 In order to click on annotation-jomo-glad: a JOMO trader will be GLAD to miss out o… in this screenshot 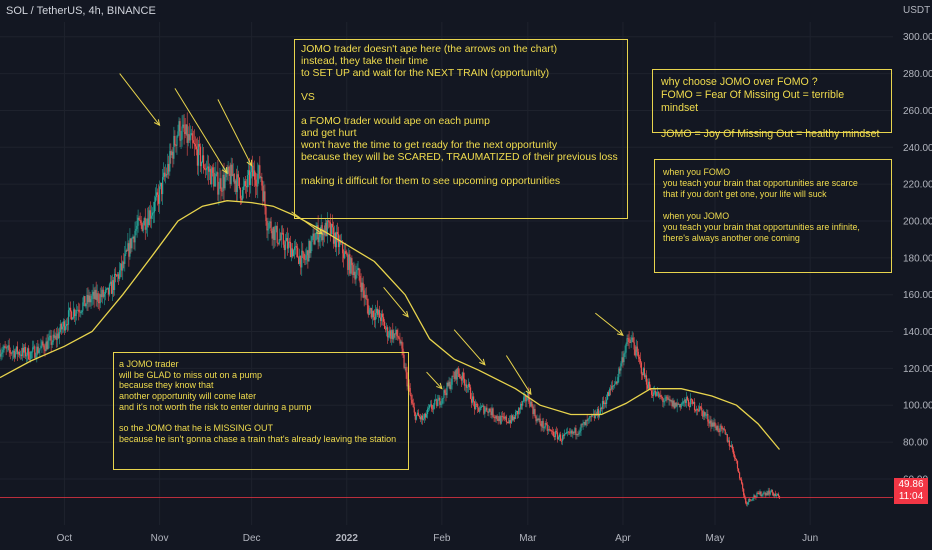, I will do `click(261, 411)`.